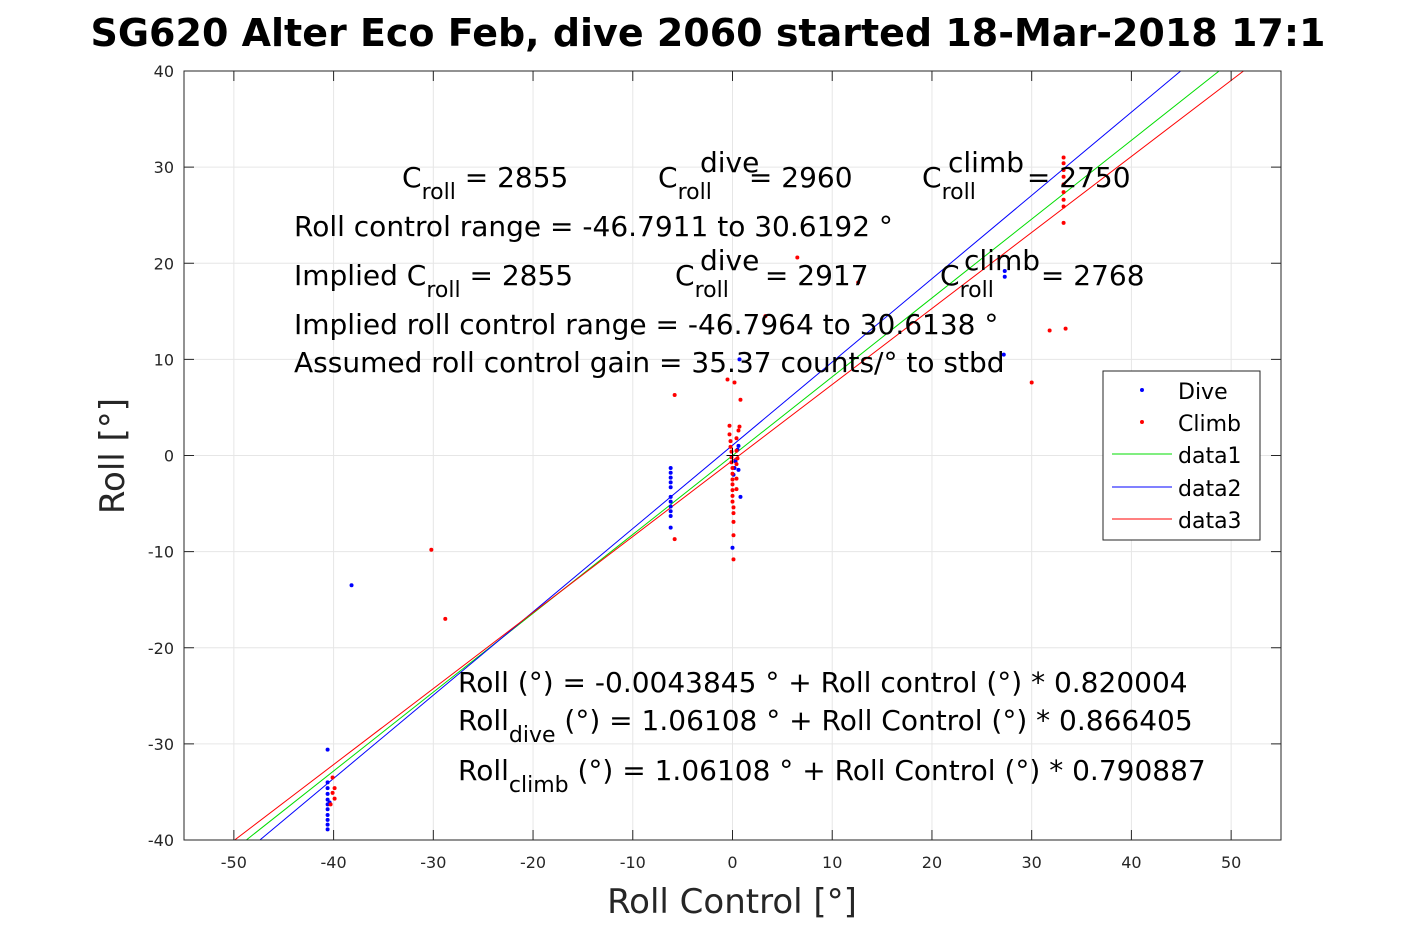 This screenshot has width=1417, height=945. What do you see at coordinates (1231, 862) in the screenshot?
I see `x-tick-label: 50` at bounding box center [1231, 862].